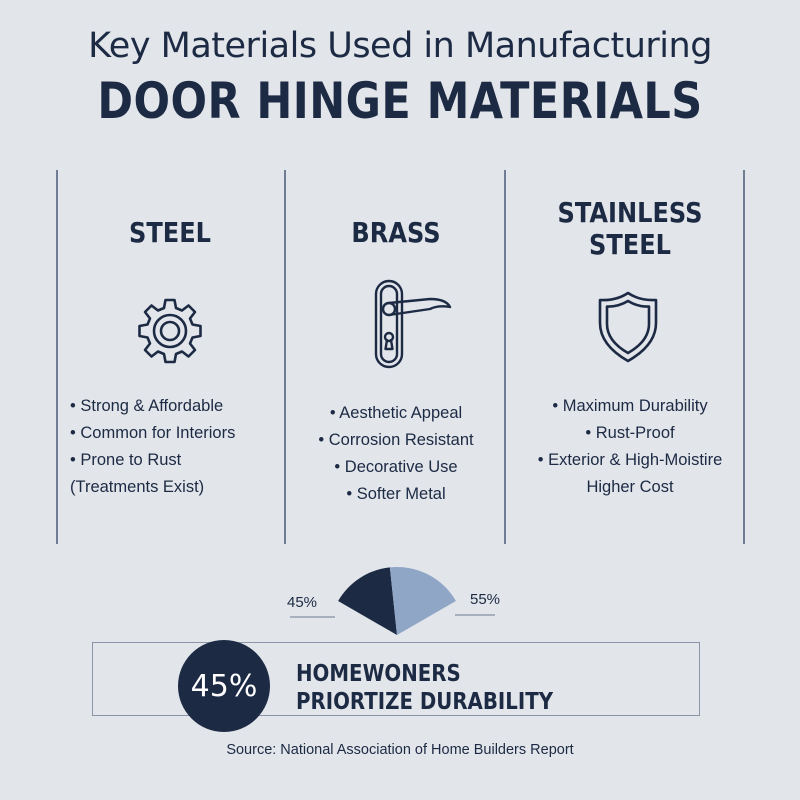 This screenshot has width=800, height=800. What do you see at coordinates (485, 599) in the screenshot?
I see `pie-slice-label: 55%` at bounding box center [485, 599].